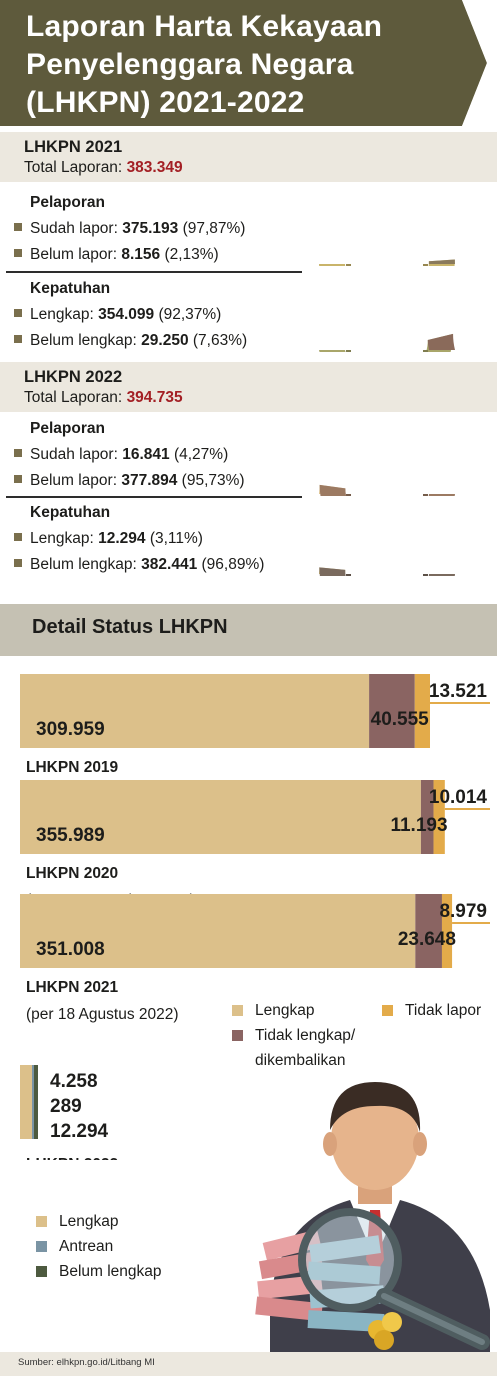 The height and width of the screenshot is (1376, 497). I want to click on total-laporan-2022: Total Laporan: 394.735, so click(260, 398).